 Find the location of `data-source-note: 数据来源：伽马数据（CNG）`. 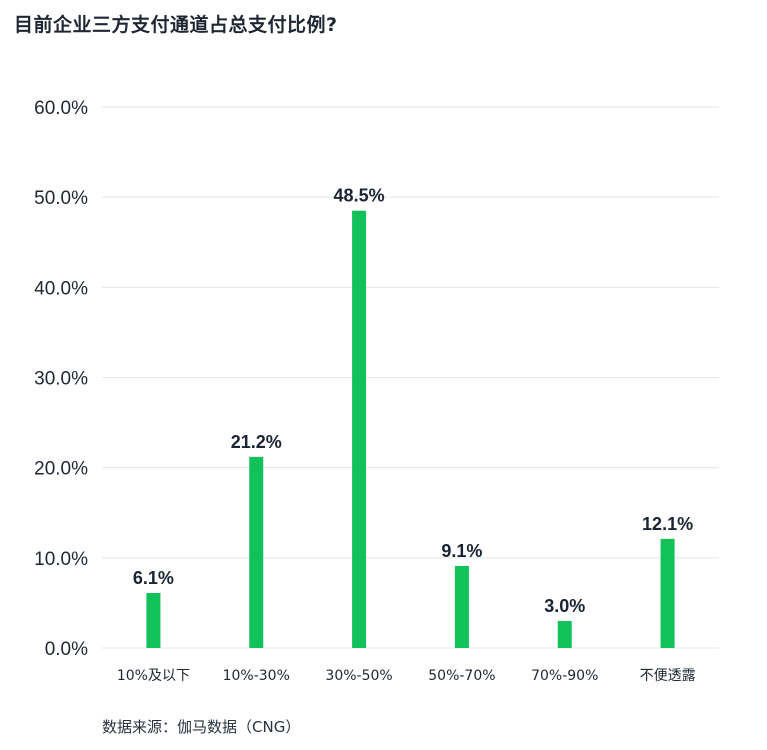

data-source-note: 数据来源：伽马数据（CNG） is located at coordinates (201, 727).